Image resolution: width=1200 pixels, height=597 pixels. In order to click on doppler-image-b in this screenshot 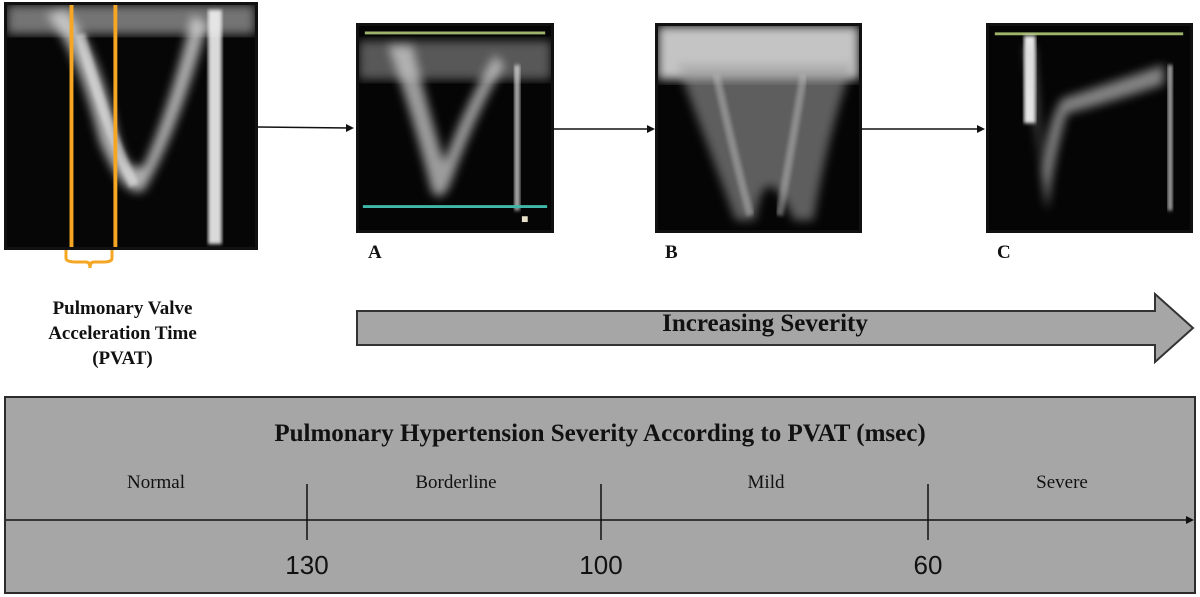, I will do `click(758, 128)`.